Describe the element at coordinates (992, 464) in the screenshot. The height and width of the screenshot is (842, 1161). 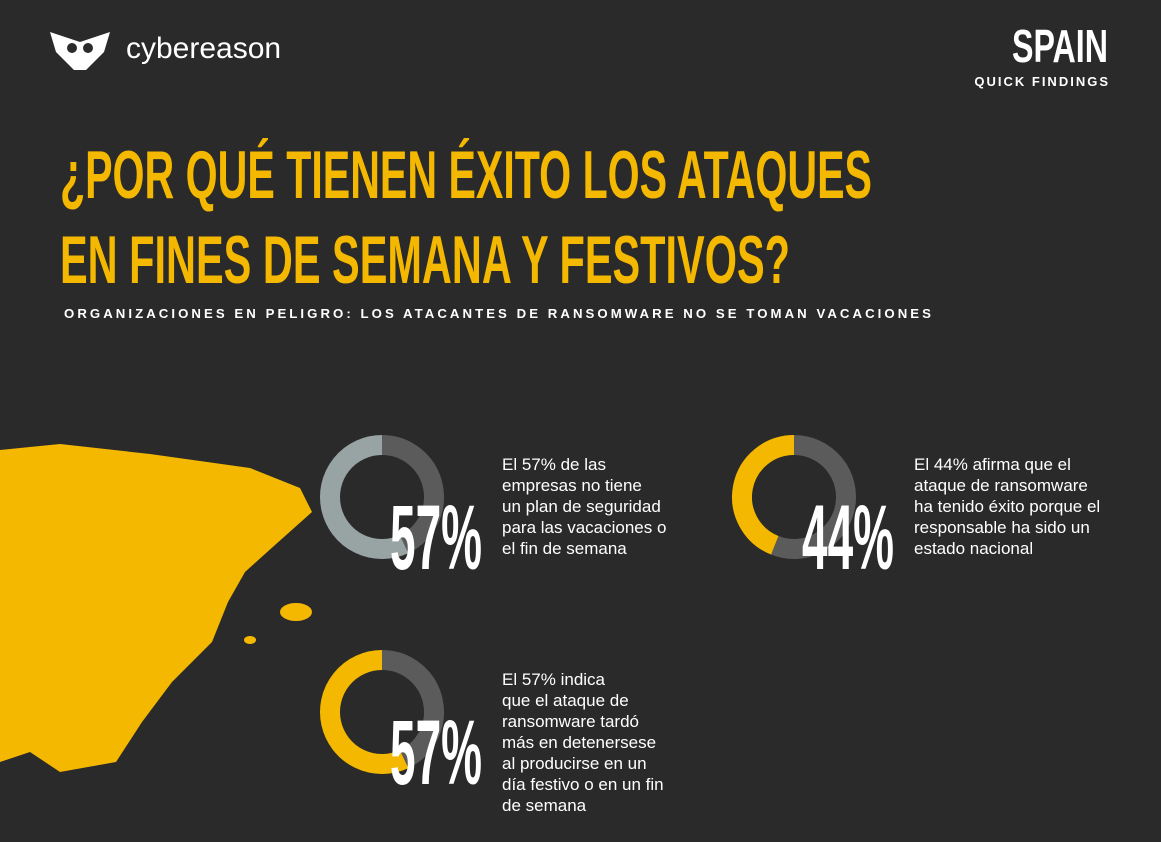
I see `annotation-line: El 44% afirma que el` at that location.